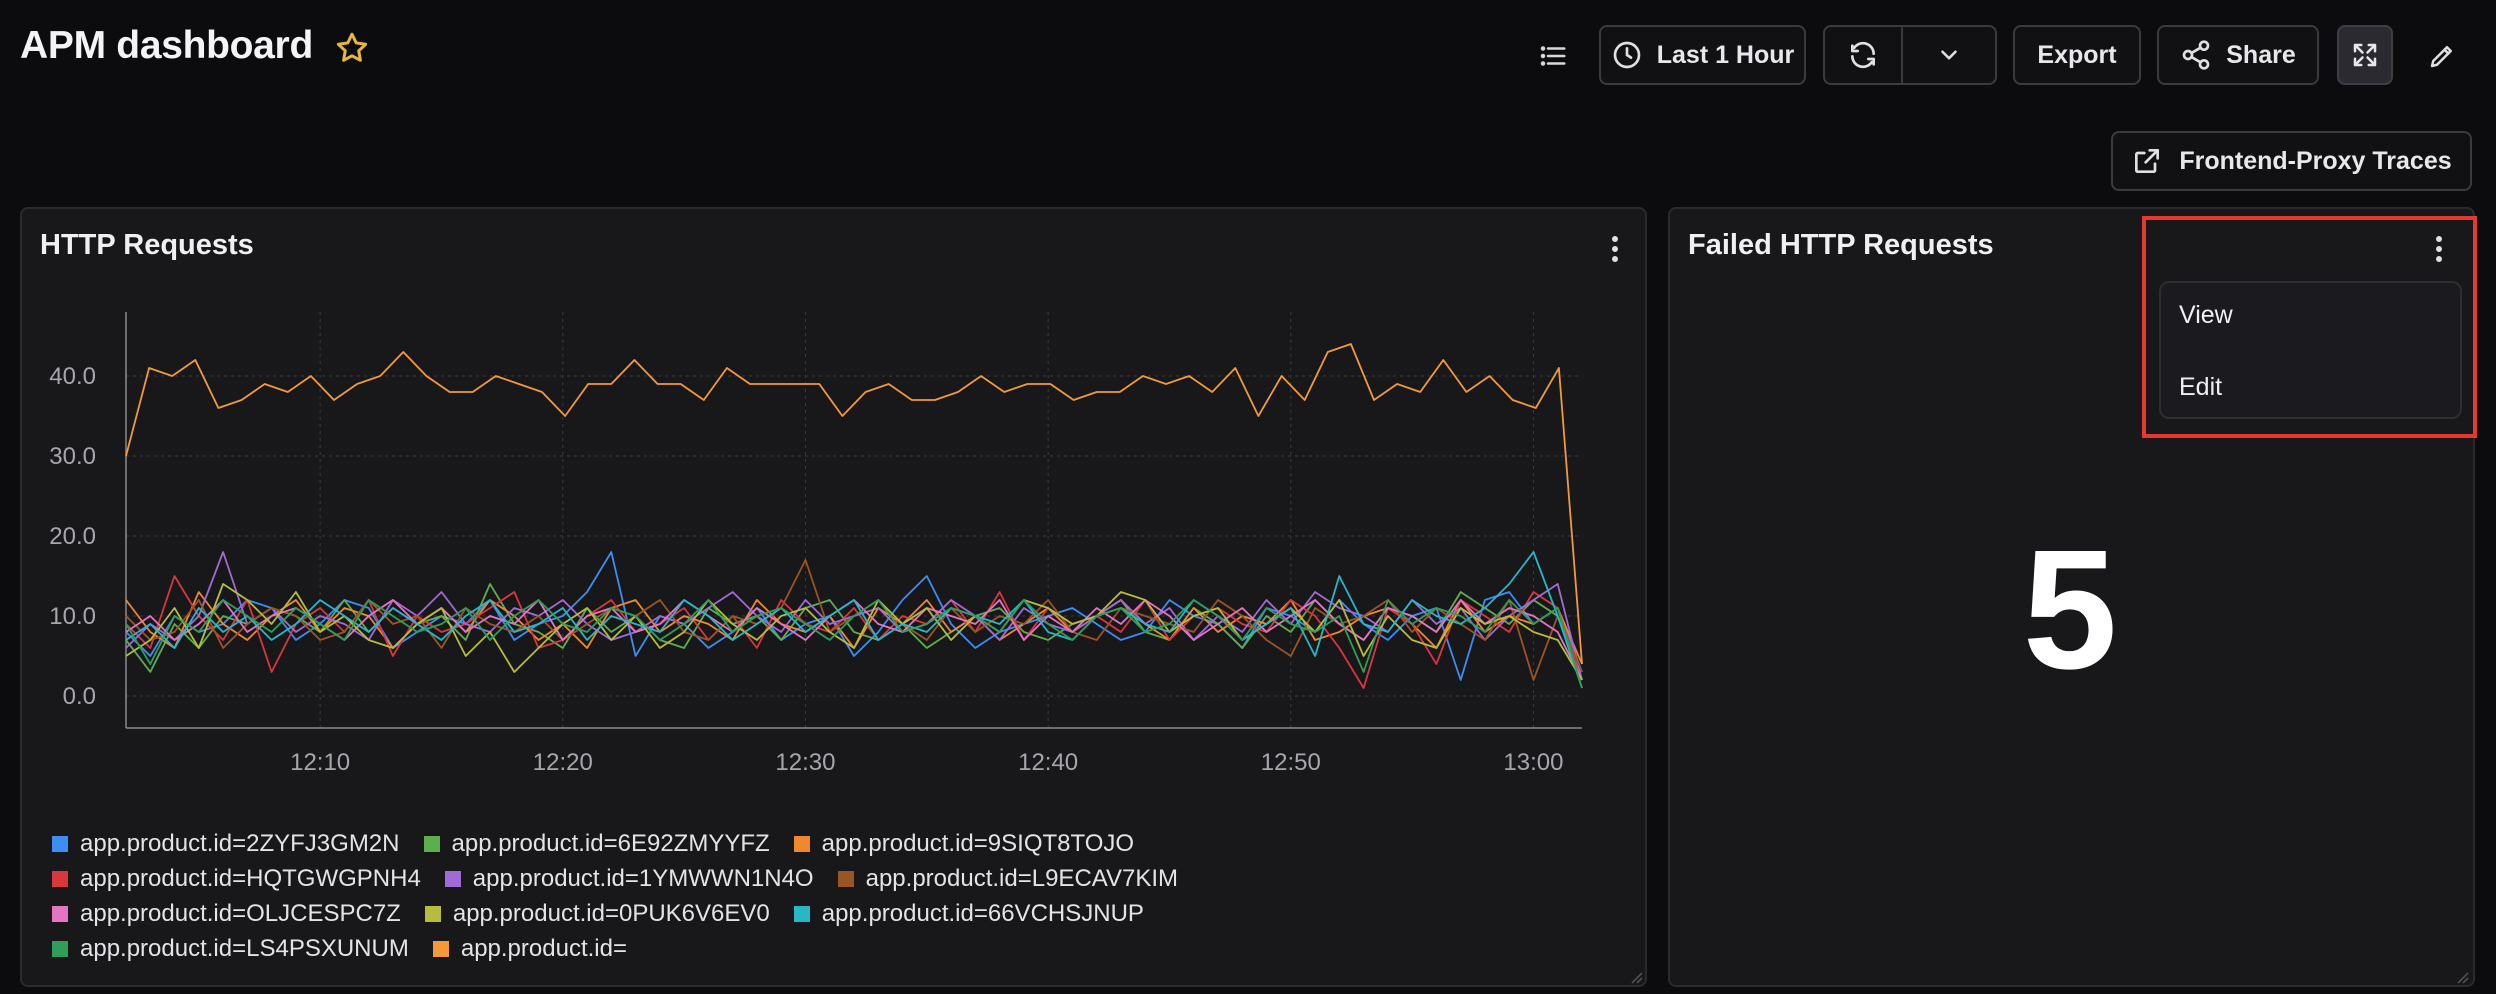  I want to click on legend-item: app.product.id=6E92ZMYYFZ, so click(596, 843).